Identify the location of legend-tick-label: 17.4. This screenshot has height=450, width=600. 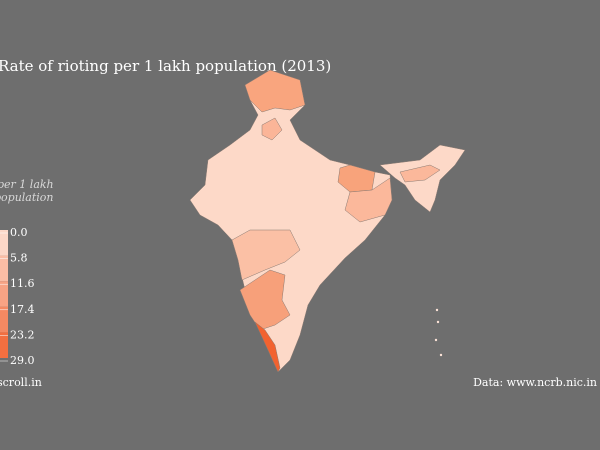
(22, 309).